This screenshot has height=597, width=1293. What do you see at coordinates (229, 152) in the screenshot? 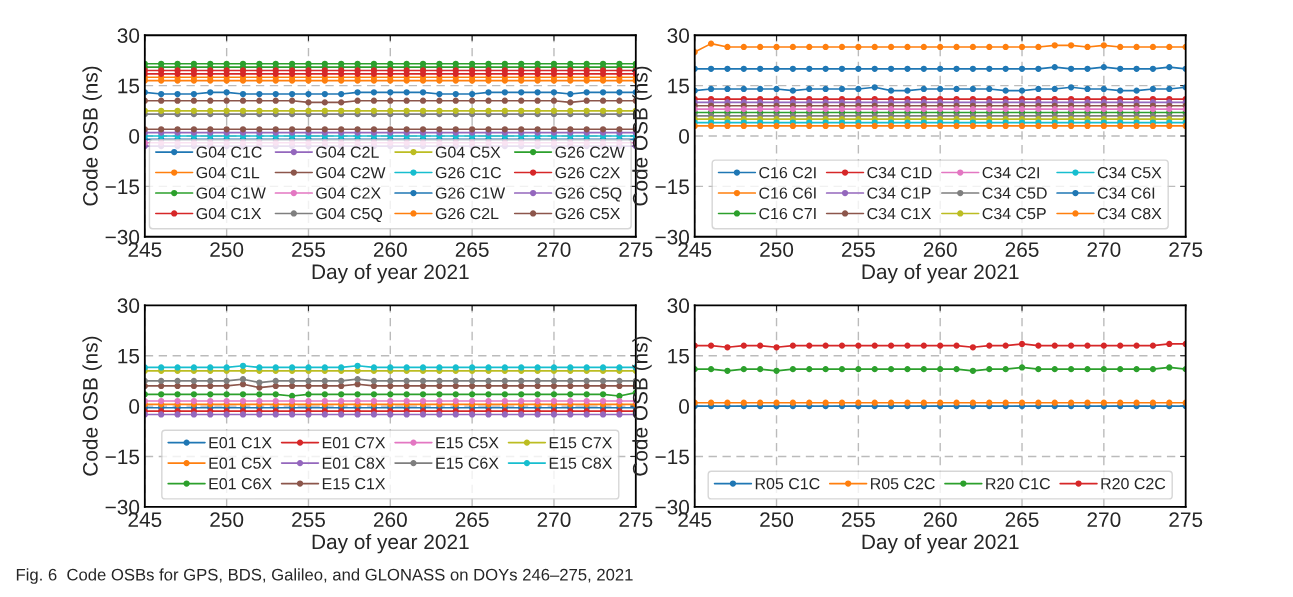
I see `legend-label: G04 C1C` at bounding box center [229, 152].